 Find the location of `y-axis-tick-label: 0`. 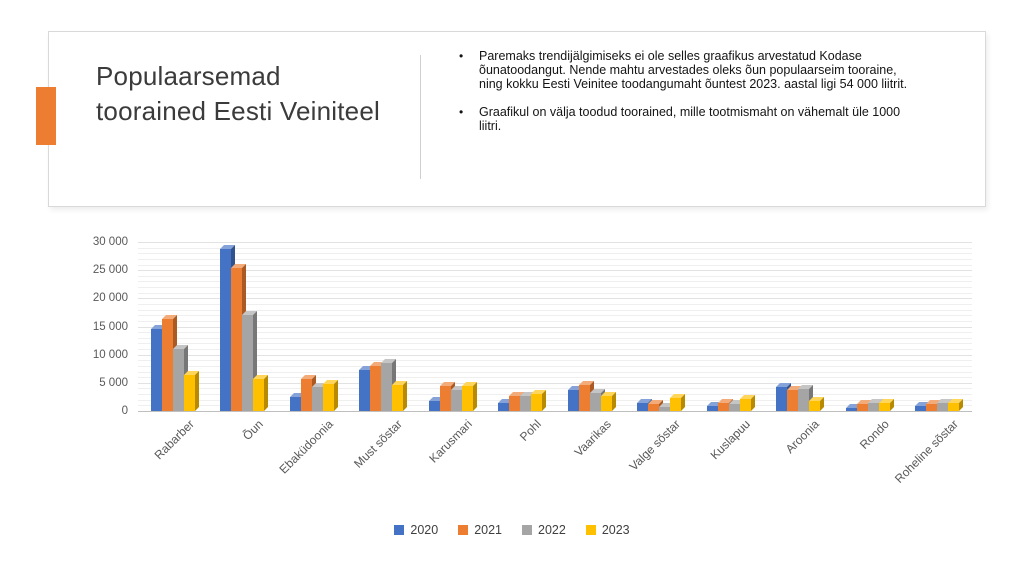

y-axis-tick-label: 0 is located at coordinates (124, 411).